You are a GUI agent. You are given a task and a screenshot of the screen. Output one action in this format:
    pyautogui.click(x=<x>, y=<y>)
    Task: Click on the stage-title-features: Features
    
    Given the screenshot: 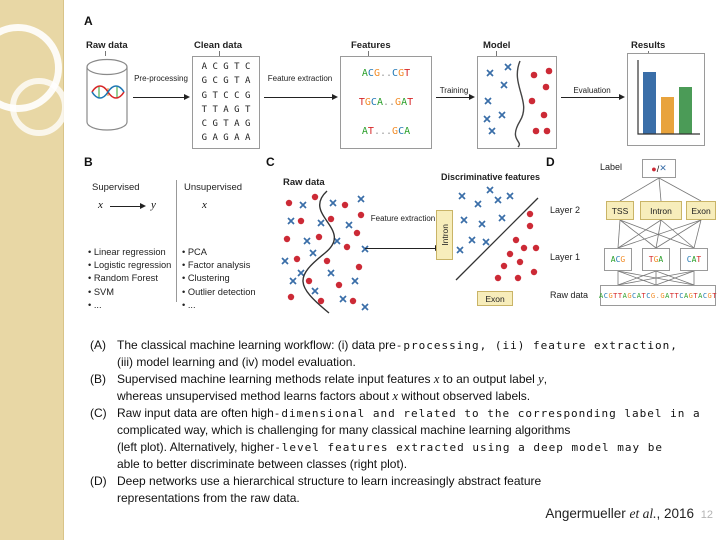 What is the action you would take?
    pyautogui.click(x=371, y=45)
    